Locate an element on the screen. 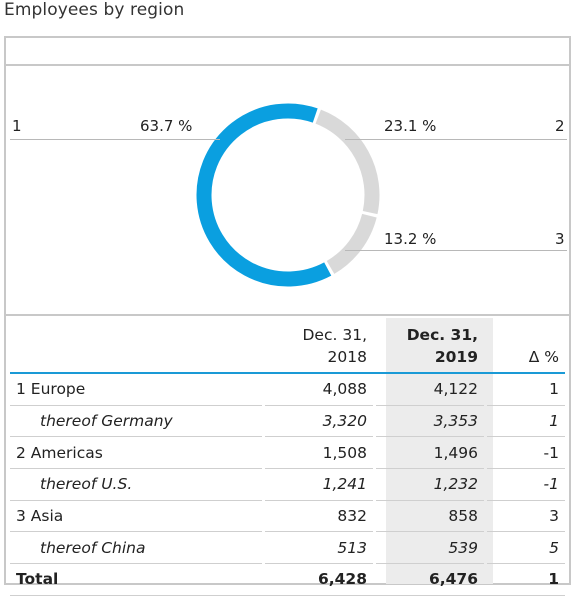  row-label: 2 Americas is located at coordinates (136, 453).